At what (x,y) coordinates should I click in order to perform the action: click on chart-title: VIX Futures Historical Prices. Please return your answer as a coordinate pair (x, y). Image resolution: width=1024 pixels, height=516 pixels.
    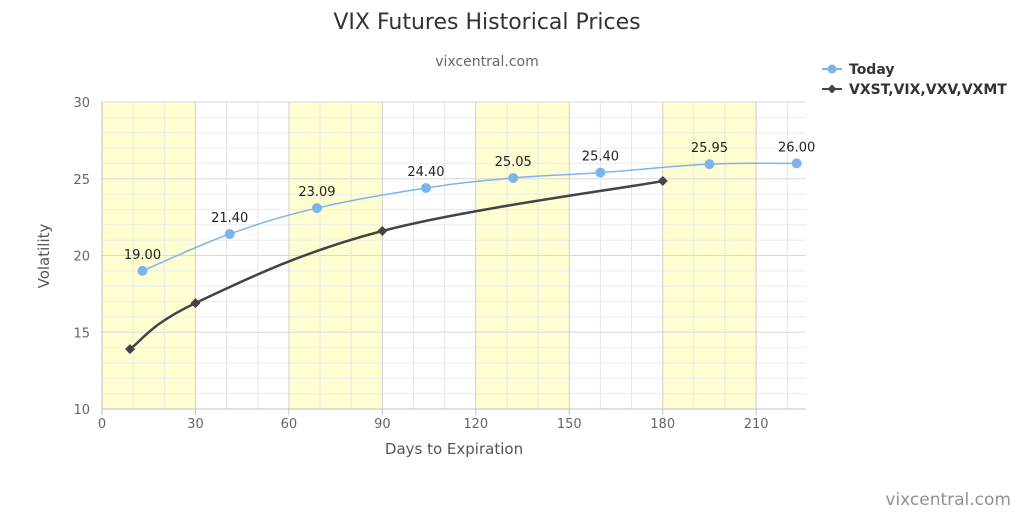
    Looking at the image, I should click on (486, 22).